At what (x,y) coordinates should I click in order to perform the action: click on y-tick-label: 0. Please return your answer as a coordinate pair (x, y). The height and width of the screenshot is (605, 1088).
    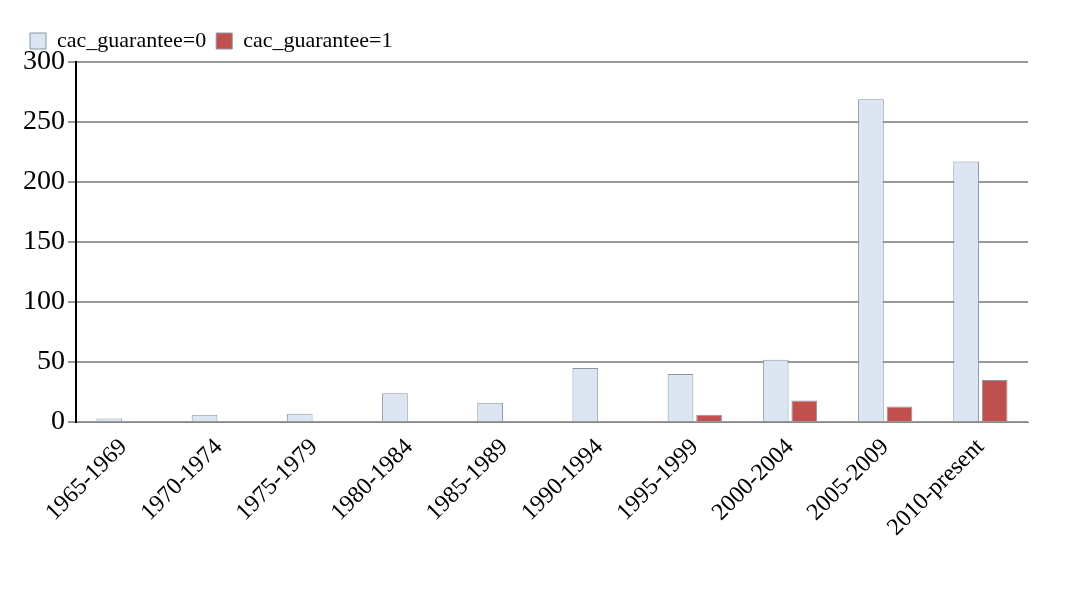
    Looking at the image, I should click on (58, 420).